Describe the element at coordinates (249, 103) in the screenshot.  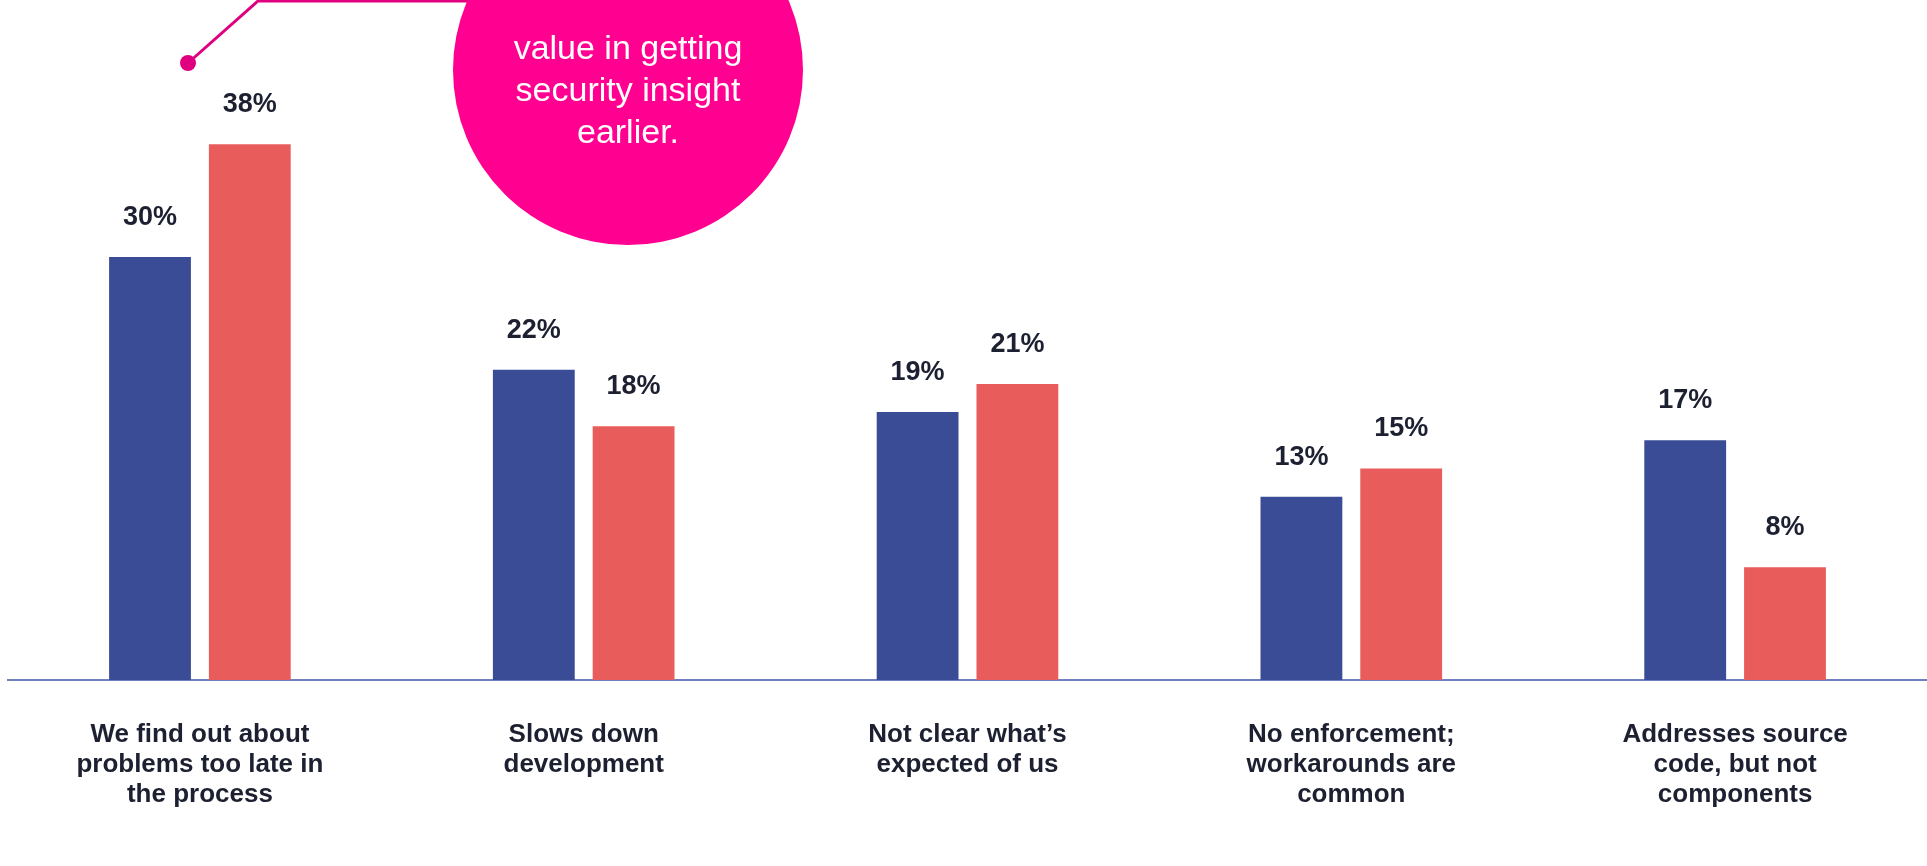
I see `data-label: 38%` at that location.